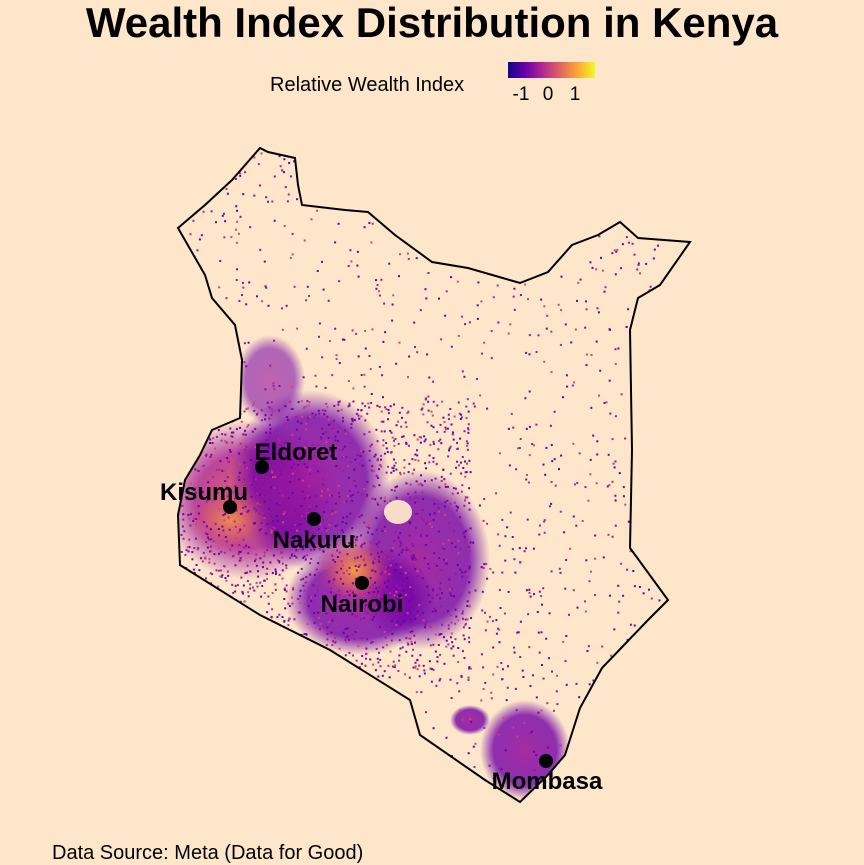 The height and width of the screenshot is (865, 864). What do you see at coordinates (262, 467) in the screenshot?
I see `city-marker-eldoret` at bounding box center [262, 467].